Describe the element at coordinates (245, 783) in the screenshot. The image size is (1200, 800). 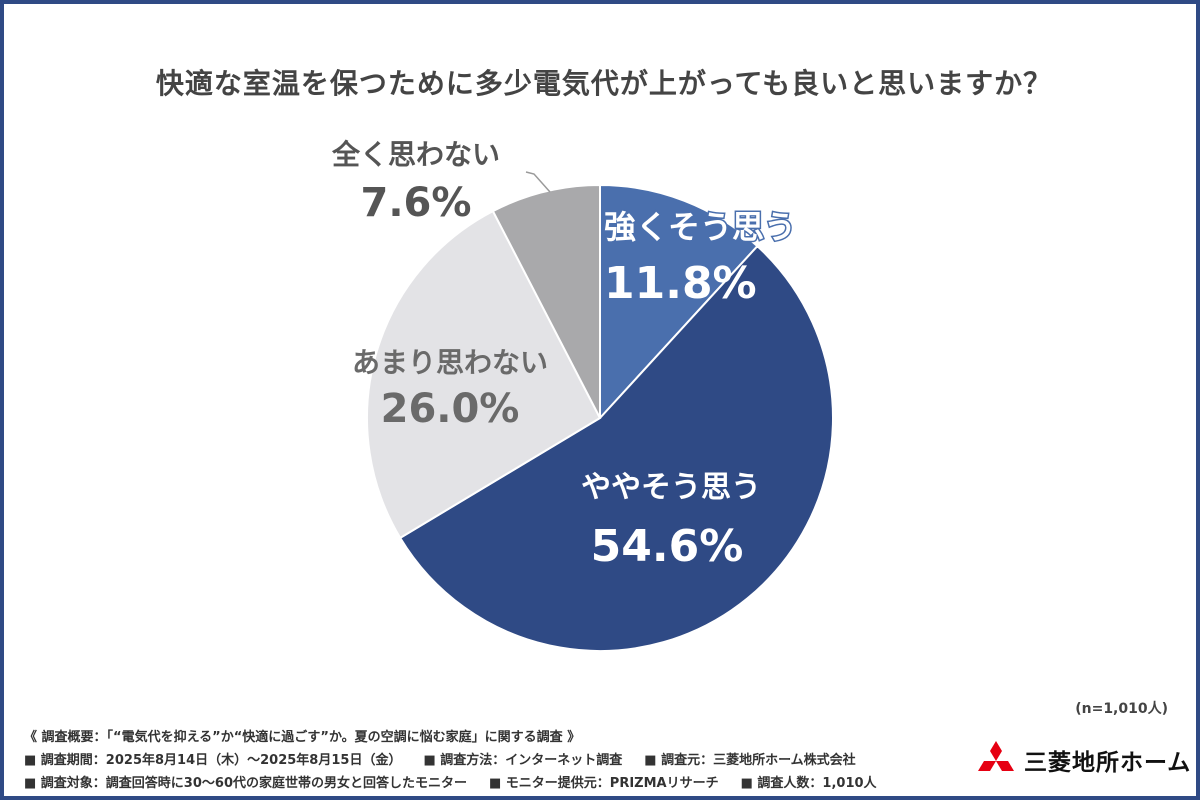
I see `footnote-target: ■ 調査対象：調査回答時に30〜60代の家庭世帯の男女と回答したモニター` at that location.